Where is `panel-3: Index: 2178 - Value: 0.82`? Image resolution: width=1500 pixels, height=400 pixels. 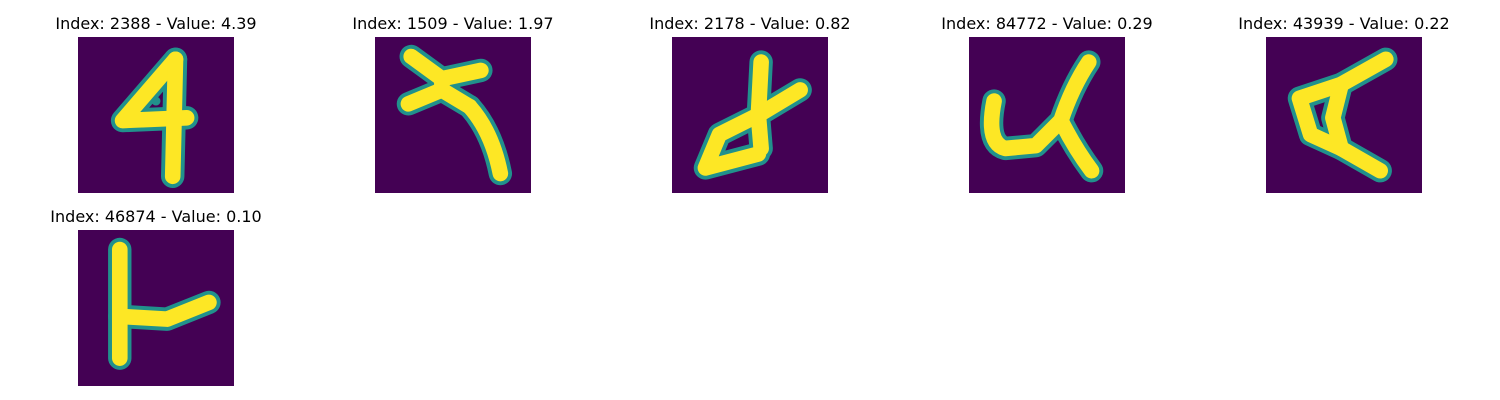 panel-3: Index: 2178 - Value: 0.82 is located at coordinates (750, 107).